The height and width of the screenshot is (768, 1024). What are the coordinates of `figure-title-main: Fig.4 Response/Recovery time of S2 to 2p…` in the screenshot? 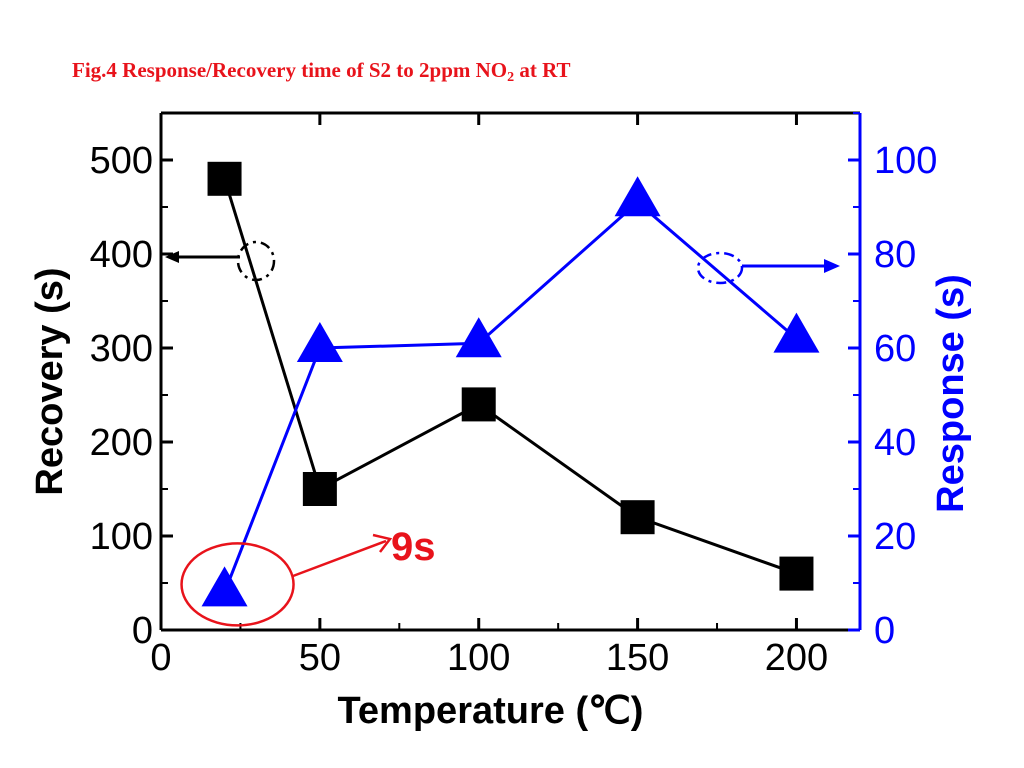 It's located at (290, 70).